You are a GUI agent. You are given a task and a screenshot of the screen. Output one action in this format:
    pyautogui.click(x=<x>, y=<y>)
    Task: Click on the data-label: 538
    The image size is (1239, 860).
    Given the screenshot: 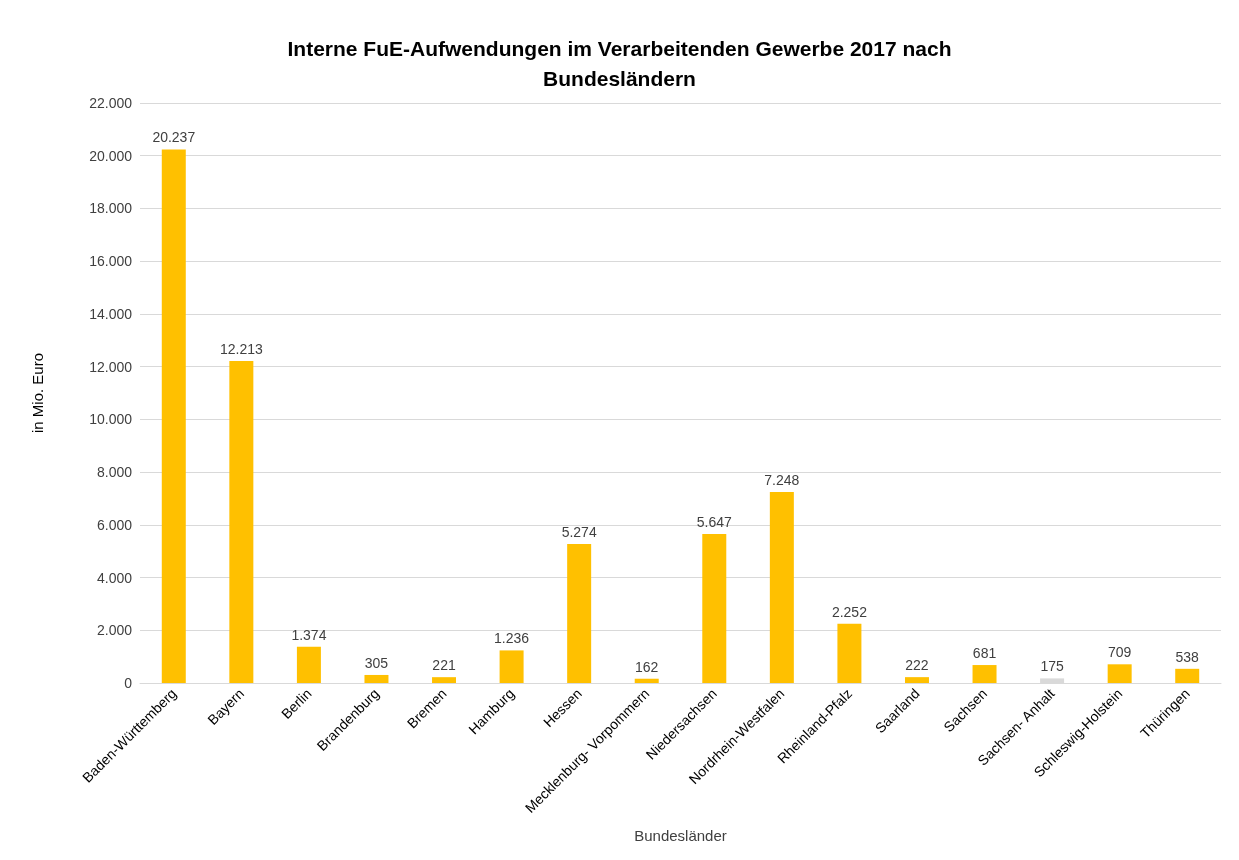 What is the action you would take?
    pyautogui.click(x=1187, y=656)
    